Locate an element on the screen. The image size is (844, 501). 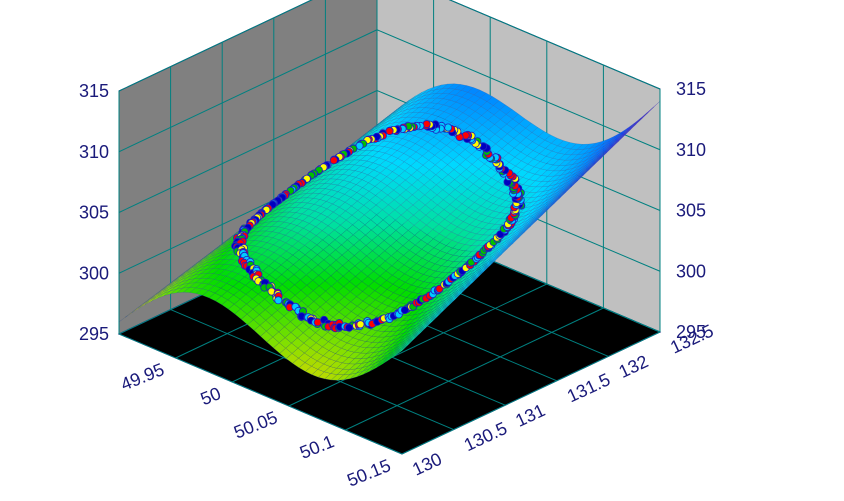
z-tick-right: 310 is located at coordinates (691, 150).